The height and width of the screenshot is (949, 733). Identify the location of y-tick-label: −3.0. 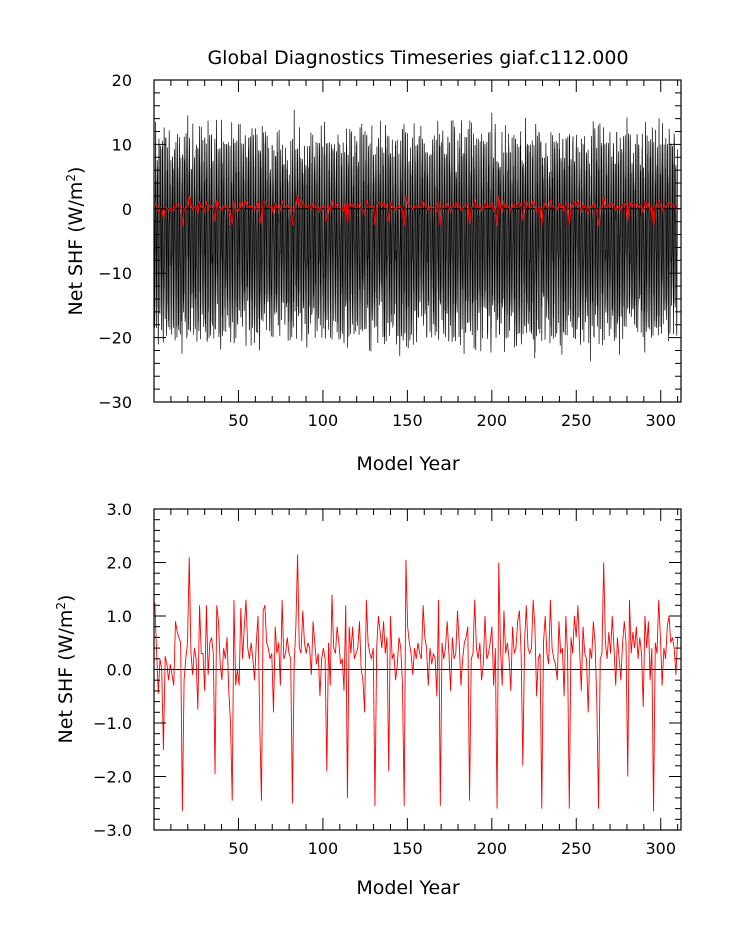
(112, 830).